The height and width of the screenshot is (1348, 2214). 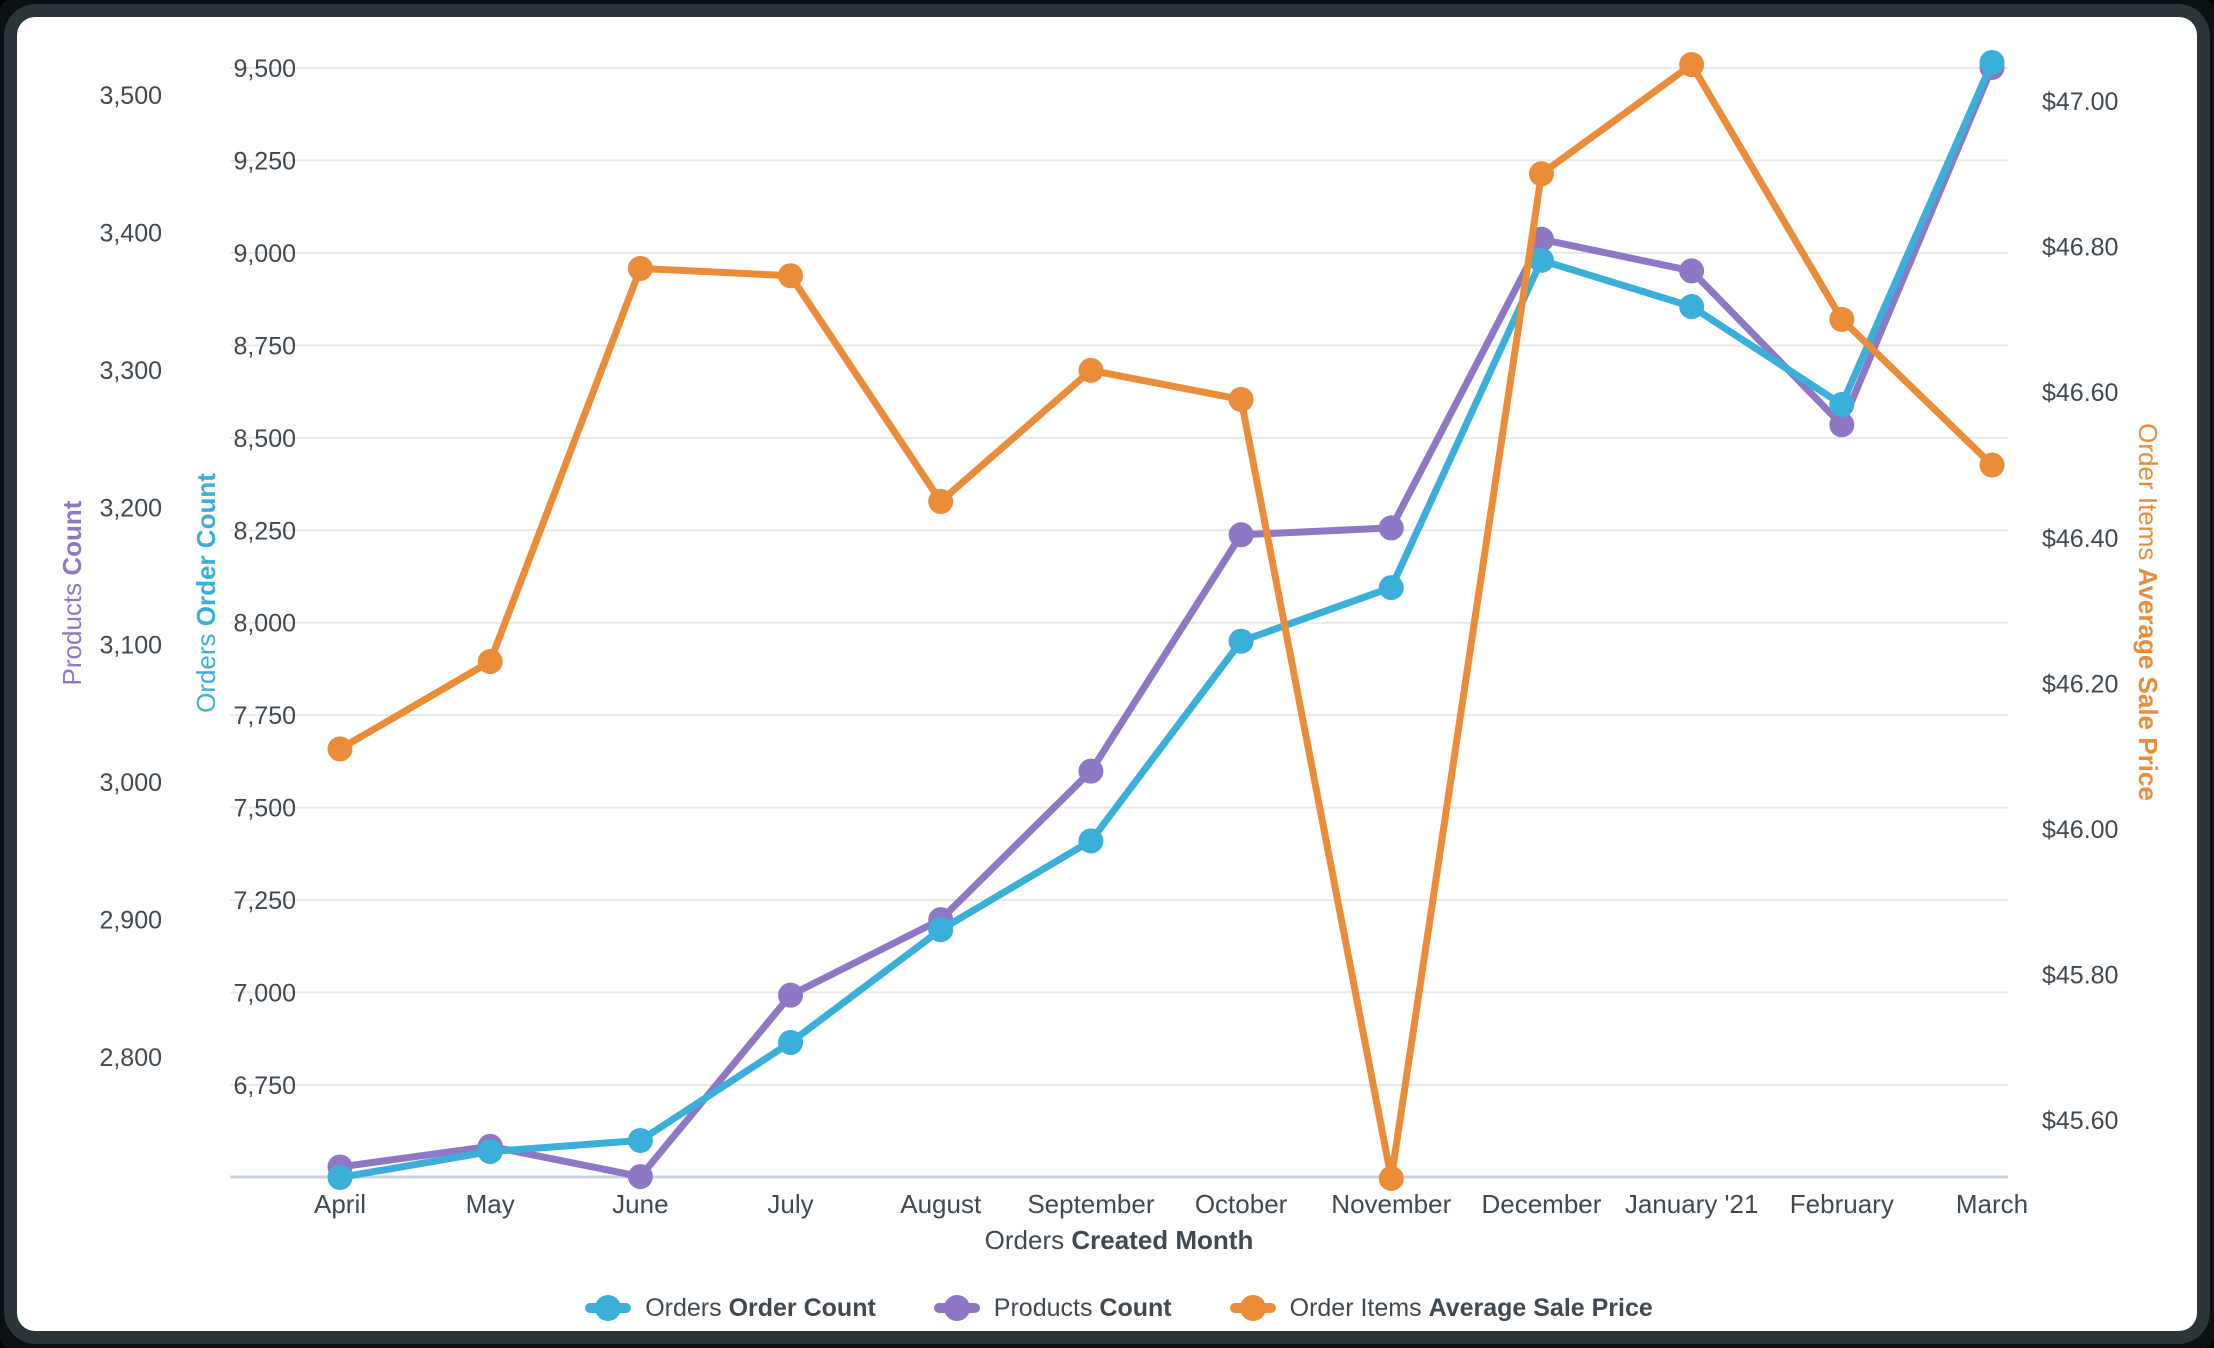 What do you see at coordinates (130, 646) in the screenshot?
I see `products-axis-tick-label: 3,100` at bounding box center [130, 646].